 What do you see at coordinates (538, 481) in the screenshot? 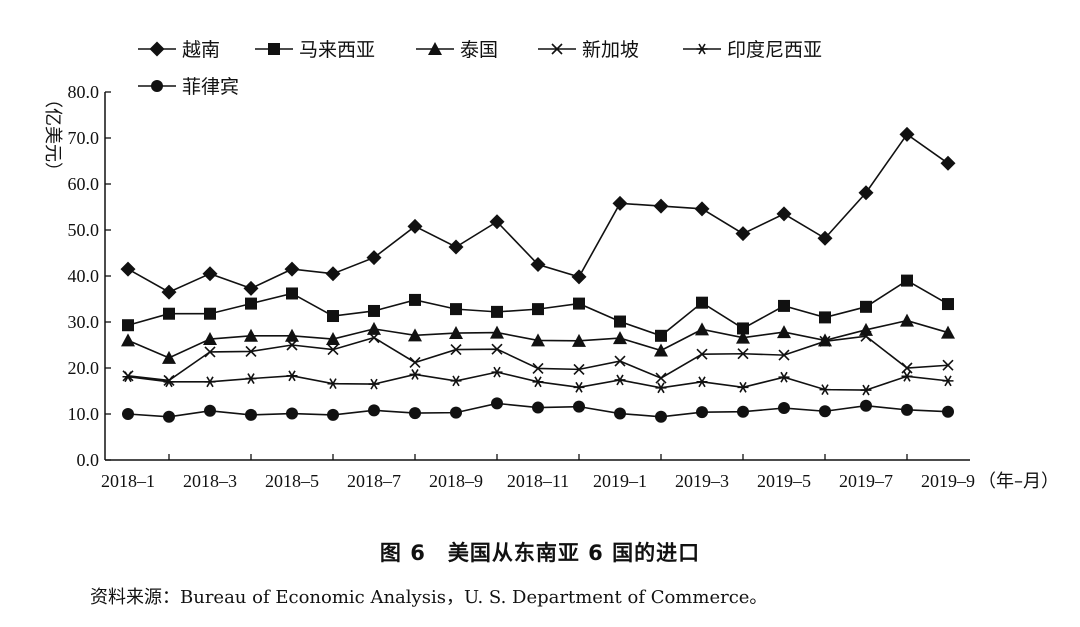
I see `x-tick-label: 2018–11` at bounding box center [538, 481].